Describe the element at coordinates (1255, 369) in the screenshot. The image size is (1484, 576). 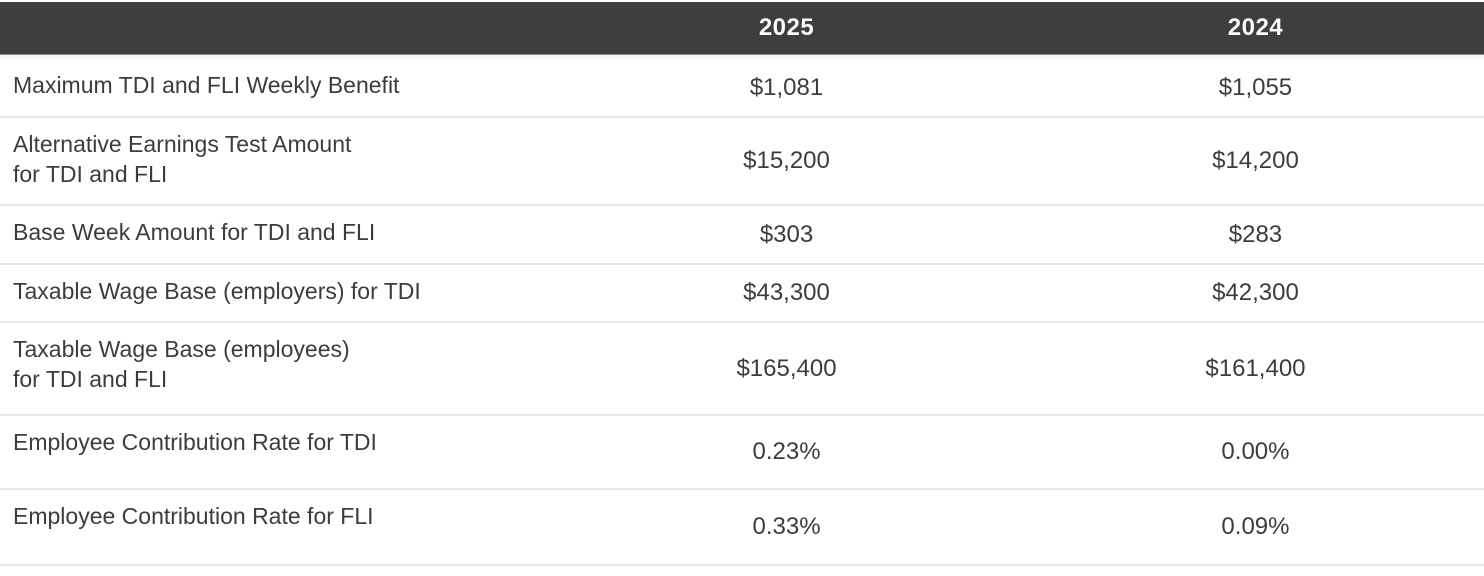
I see `value-2024: $161,400` at that location.